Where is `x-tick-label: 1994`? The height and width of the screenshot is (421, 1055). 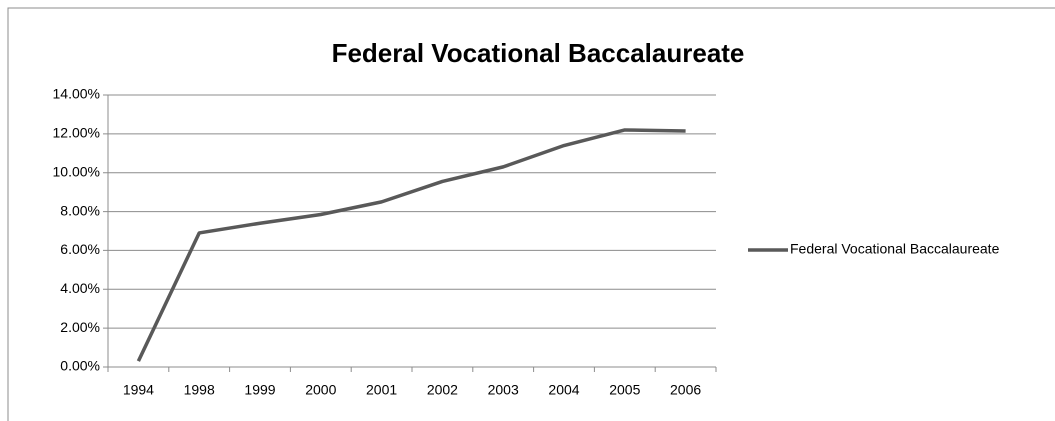
x-tick-label: 1994 is located at coordinates (138, 390).